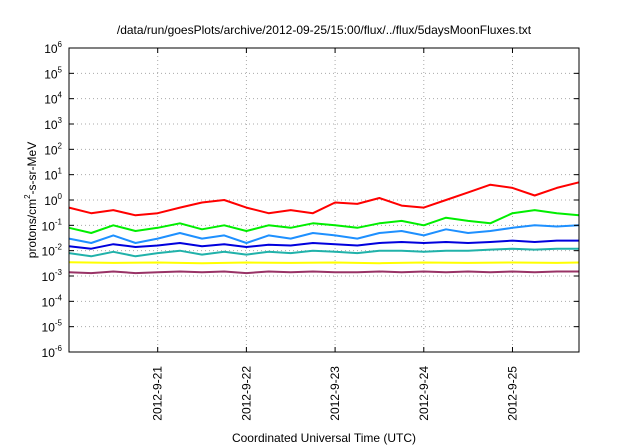 Image resolution: width=640 pixels, height=448 pixels. What do you see at coordinates (52, 276) in the screenshot?
I see `y-tick-label: 10⁻³` at bounding box center [52, 276].